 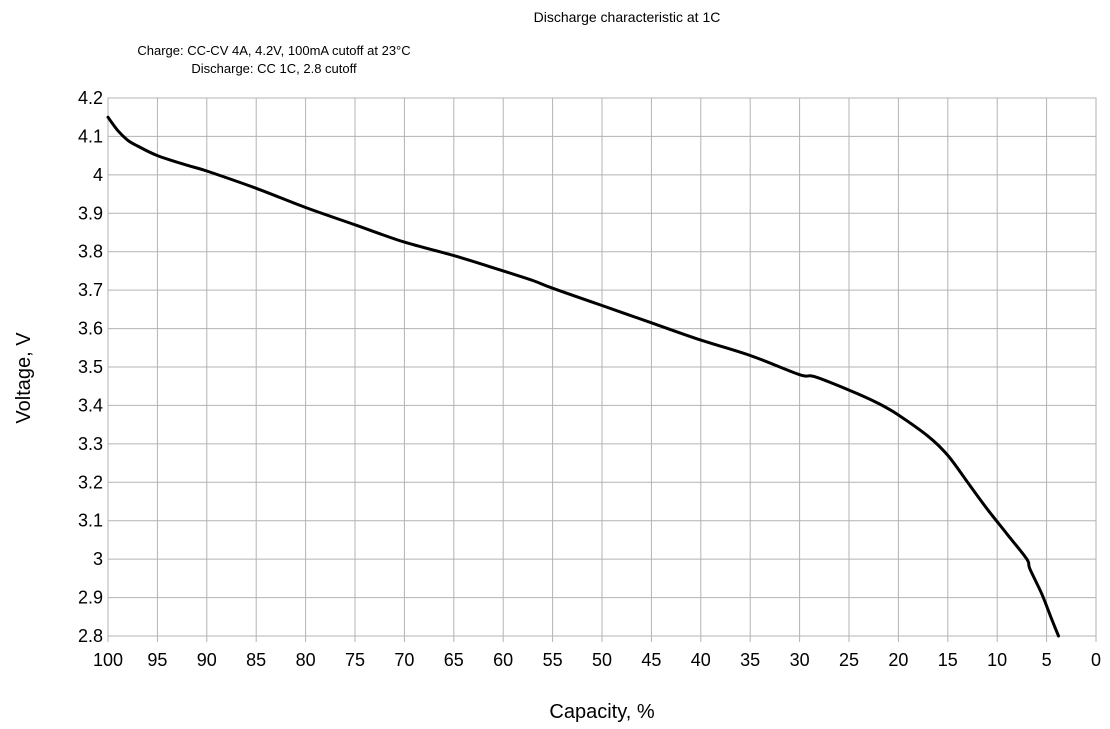 What do you see at coordinates (108, 660) in the screenshot?
I see `x-tick-label: 100` at bounding box center [108, 660].